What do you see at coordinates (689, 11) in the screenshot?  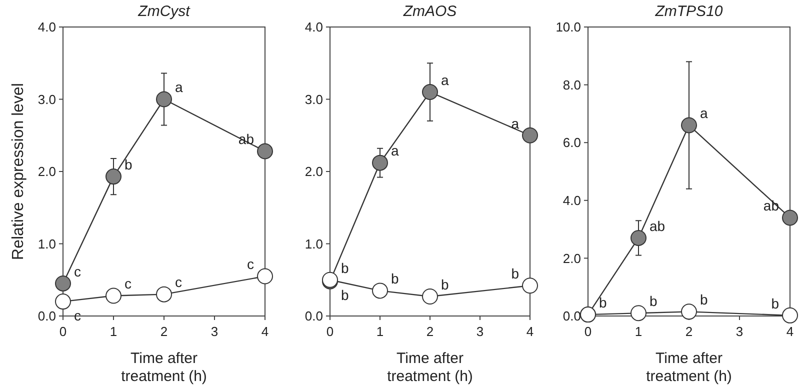 I see `chart-title: ZmTPS10` at bounding box center [689, 11].